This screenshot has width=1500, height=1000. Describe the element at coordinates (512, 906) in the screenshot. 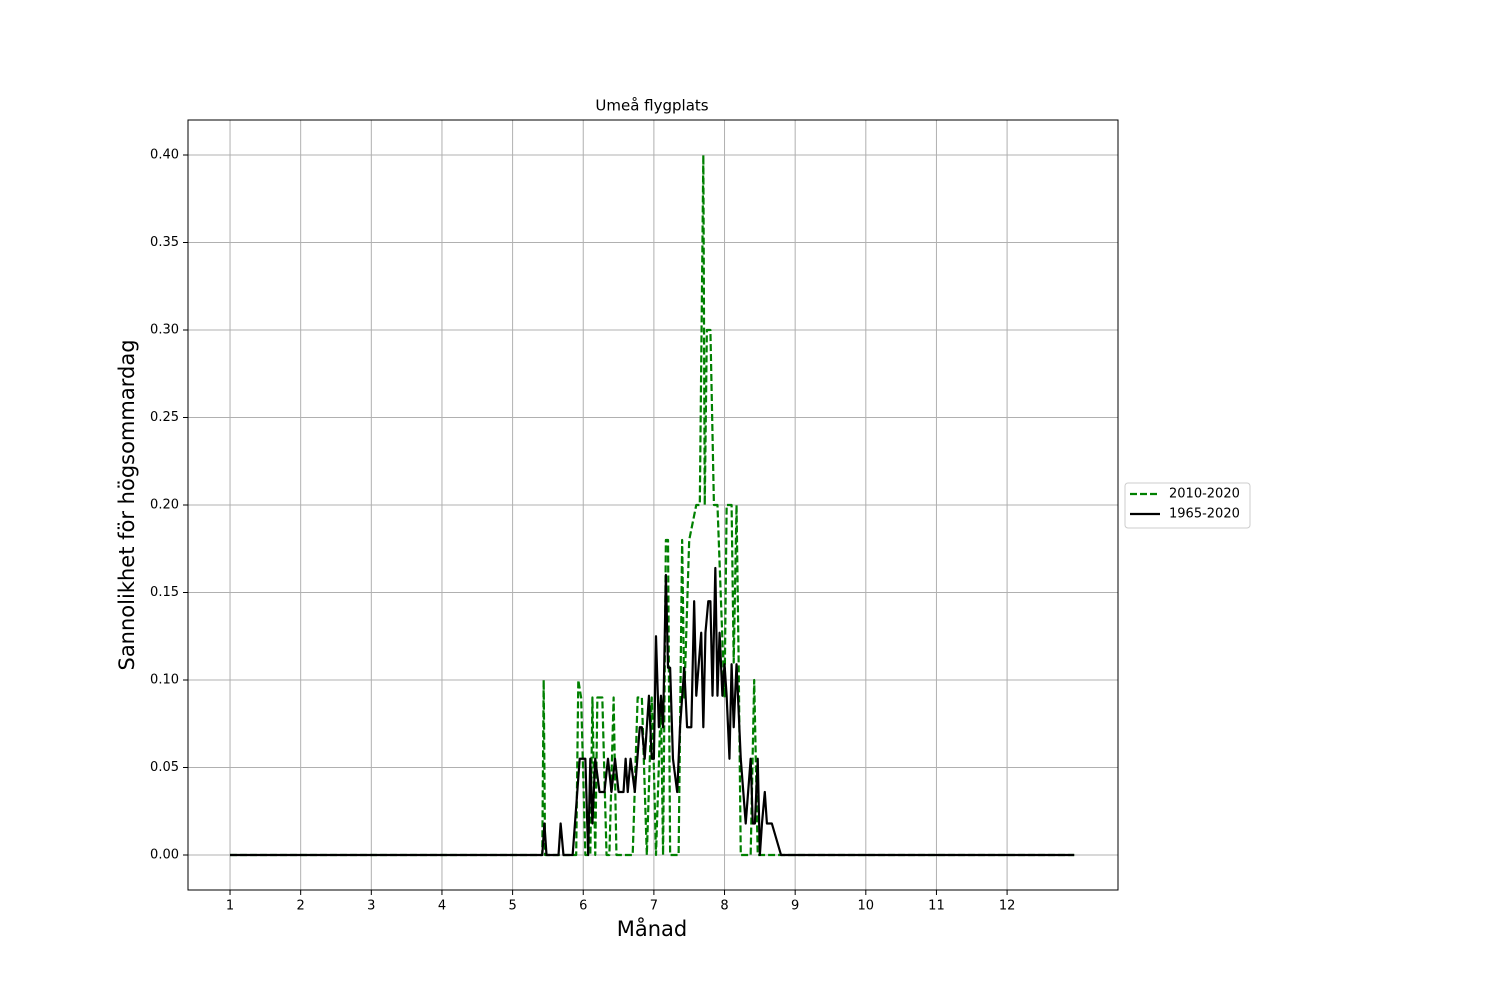

I see `x-tick-label: 5` at that location.